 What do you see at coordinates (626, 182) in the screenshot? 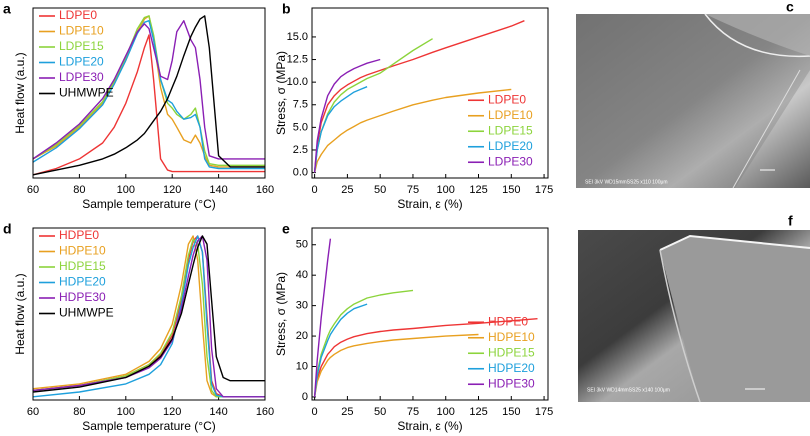
I see `sem-caption: SEI 3kV WD15mmSS25 x110 100μm` at bounding box center [626, 182].